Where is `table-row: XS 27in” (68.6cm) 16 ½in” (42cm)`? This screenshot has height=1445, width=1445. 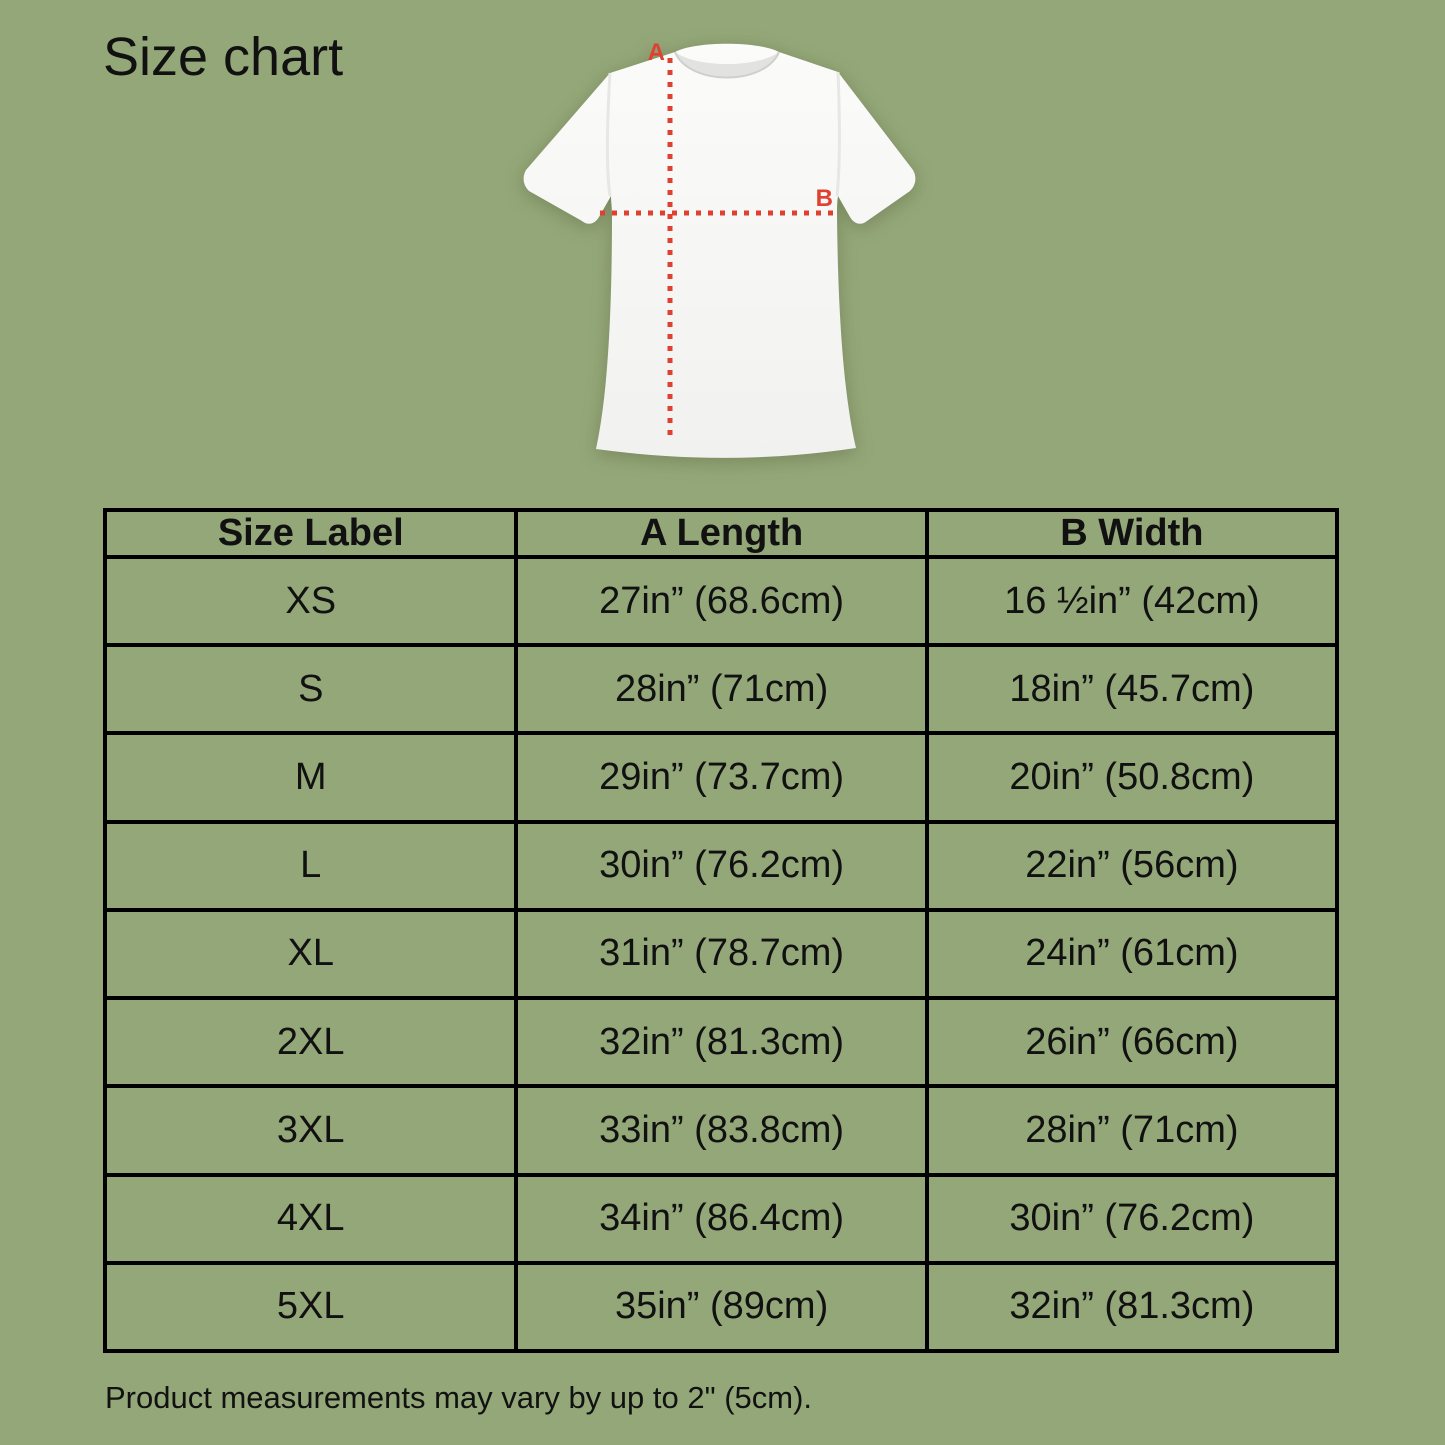 table-row: XS 27in” (68.6cm) 16 ½in” (42cm) is located at coordinates (721, 601).